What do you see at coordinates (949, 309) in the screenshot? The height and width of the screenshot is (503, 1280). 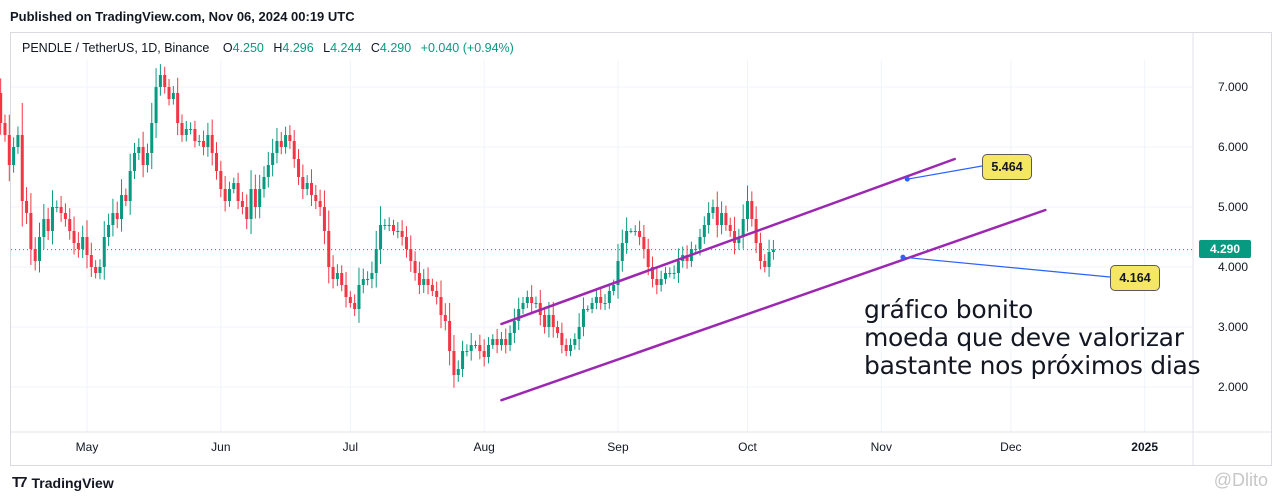 I see `note-line-1: gráfico bonito` at bounding box center [949, 309].